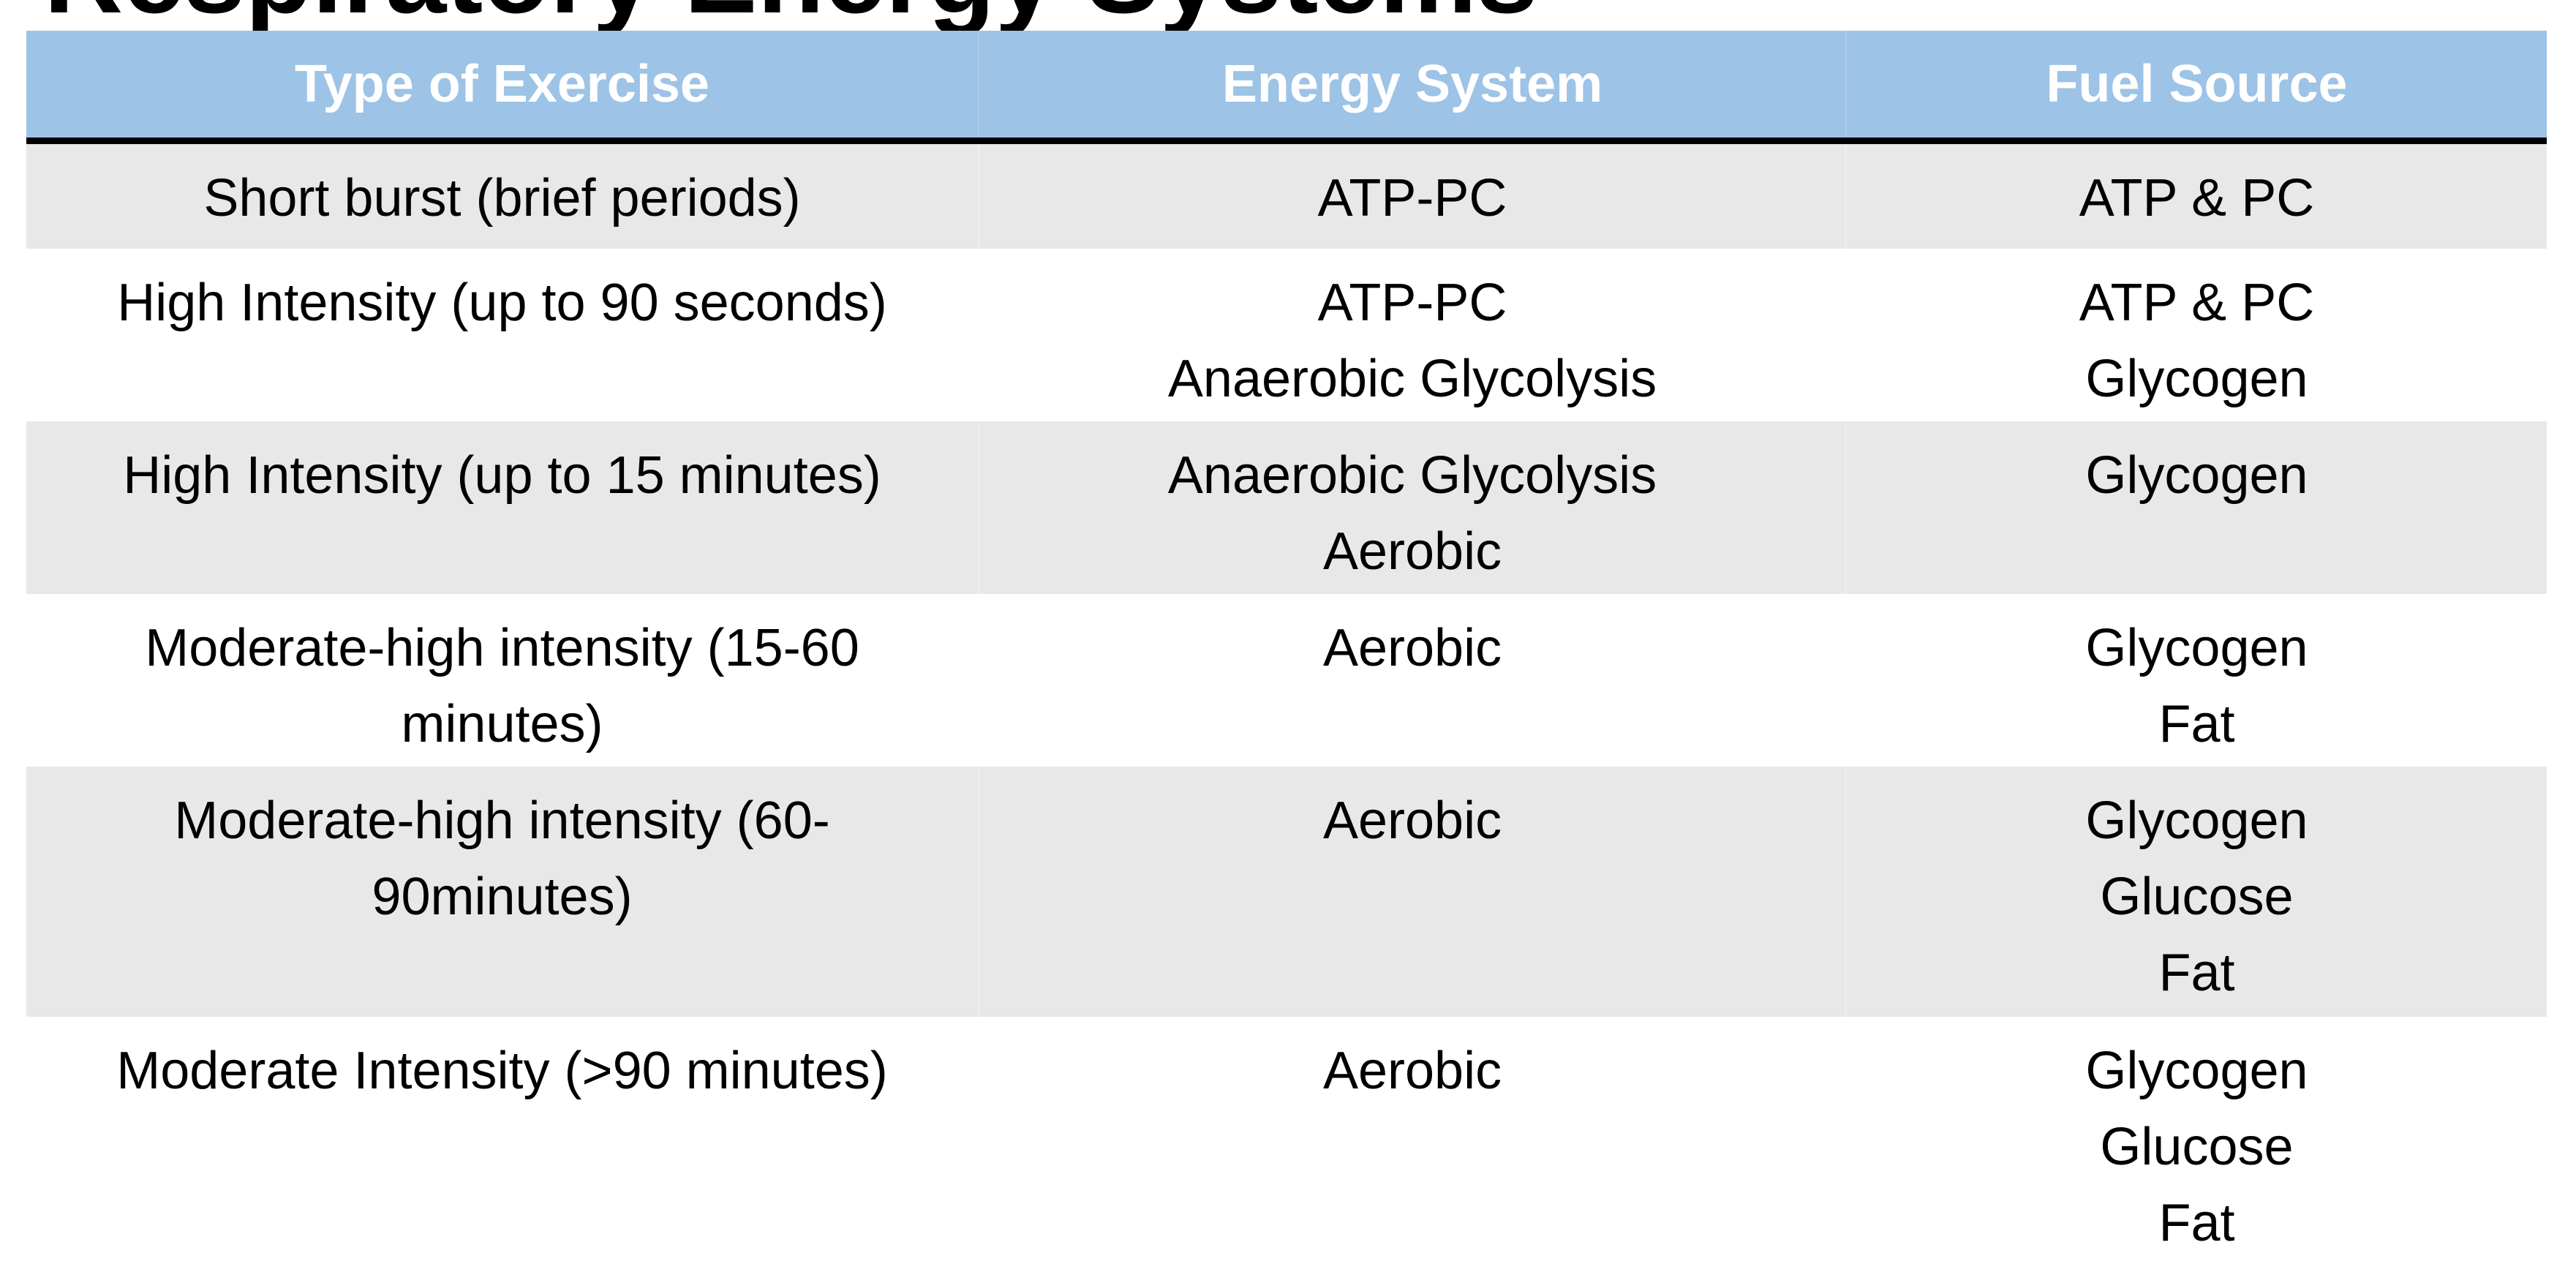 Image resolution: width=2576 pixels, height=1264 pixels. I want to click on cell-fuel-source: Glycogen, so click(2196, 508).